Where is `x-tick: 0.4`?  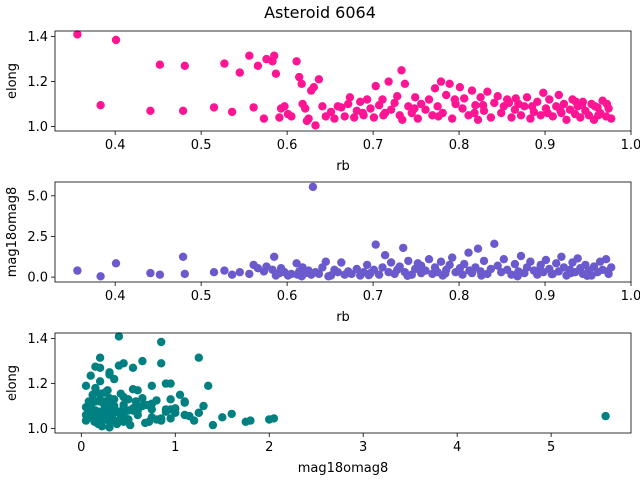
x-tick: 0.4 is located at coordinates (115, 142).